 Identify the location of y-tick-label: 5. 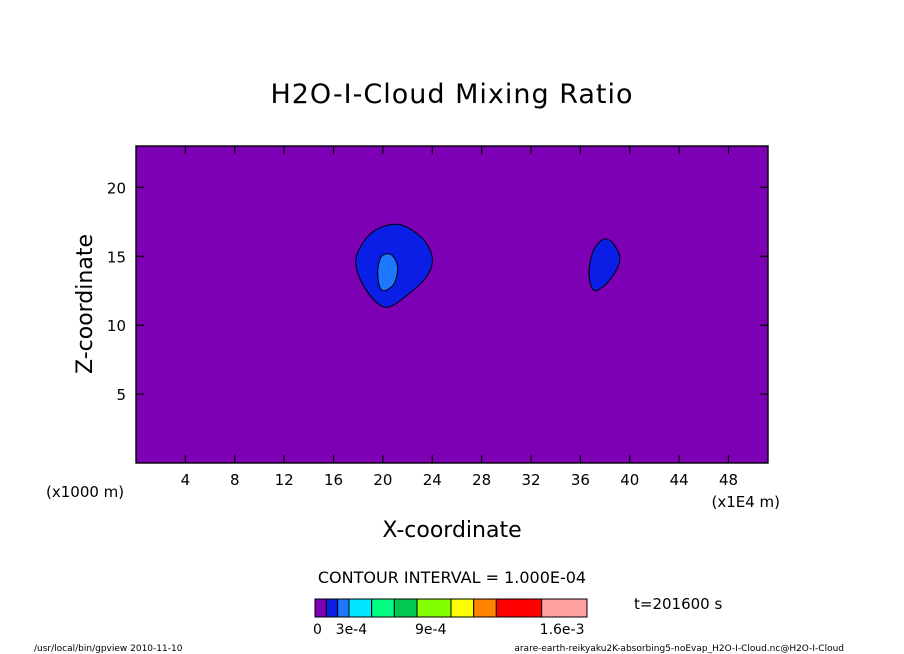
(121, 395).